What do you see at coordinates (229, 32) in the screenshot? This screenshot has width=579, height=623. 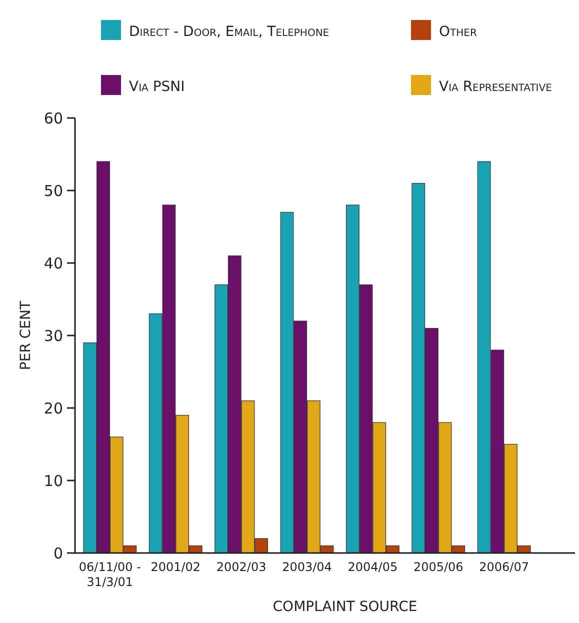 I see `legend-label: Direct - Door, Email, Telephone` at bounding box center [229, 32].